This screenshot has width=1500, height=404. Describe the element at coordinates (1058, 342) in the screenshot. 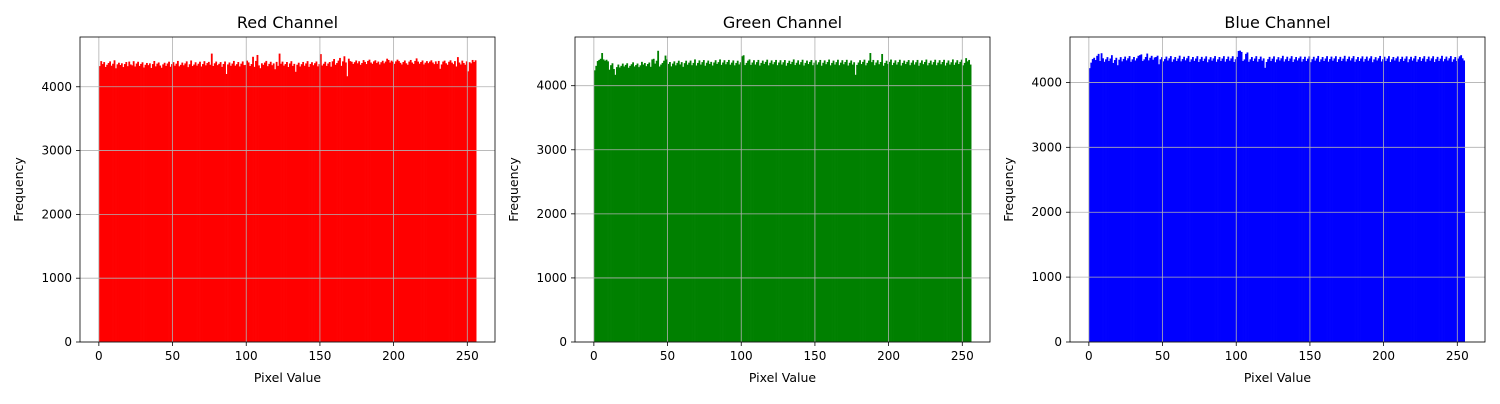

I see `y-tick-label: 0` at that location.